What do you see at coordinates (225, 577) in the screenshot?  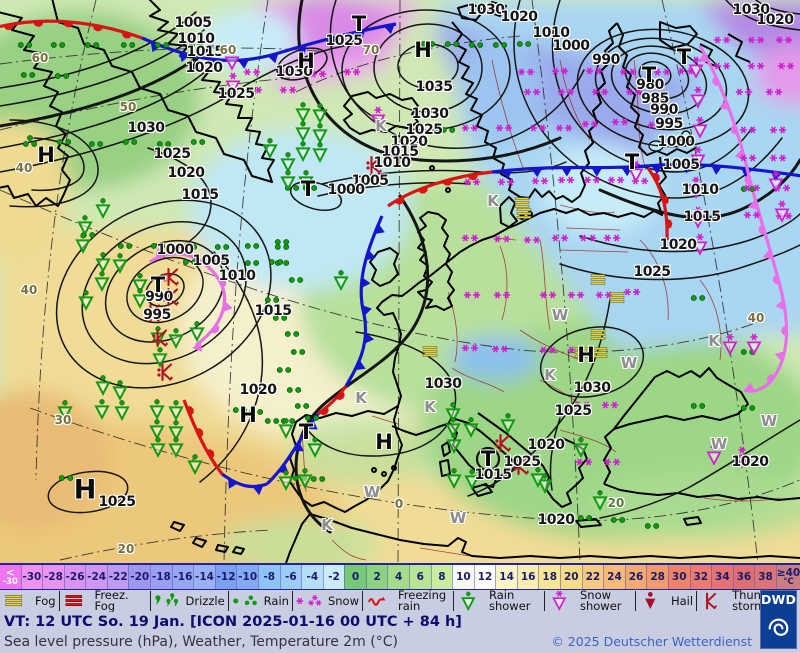 I see `scale-cell: -12` at bounding box center [225, 577].